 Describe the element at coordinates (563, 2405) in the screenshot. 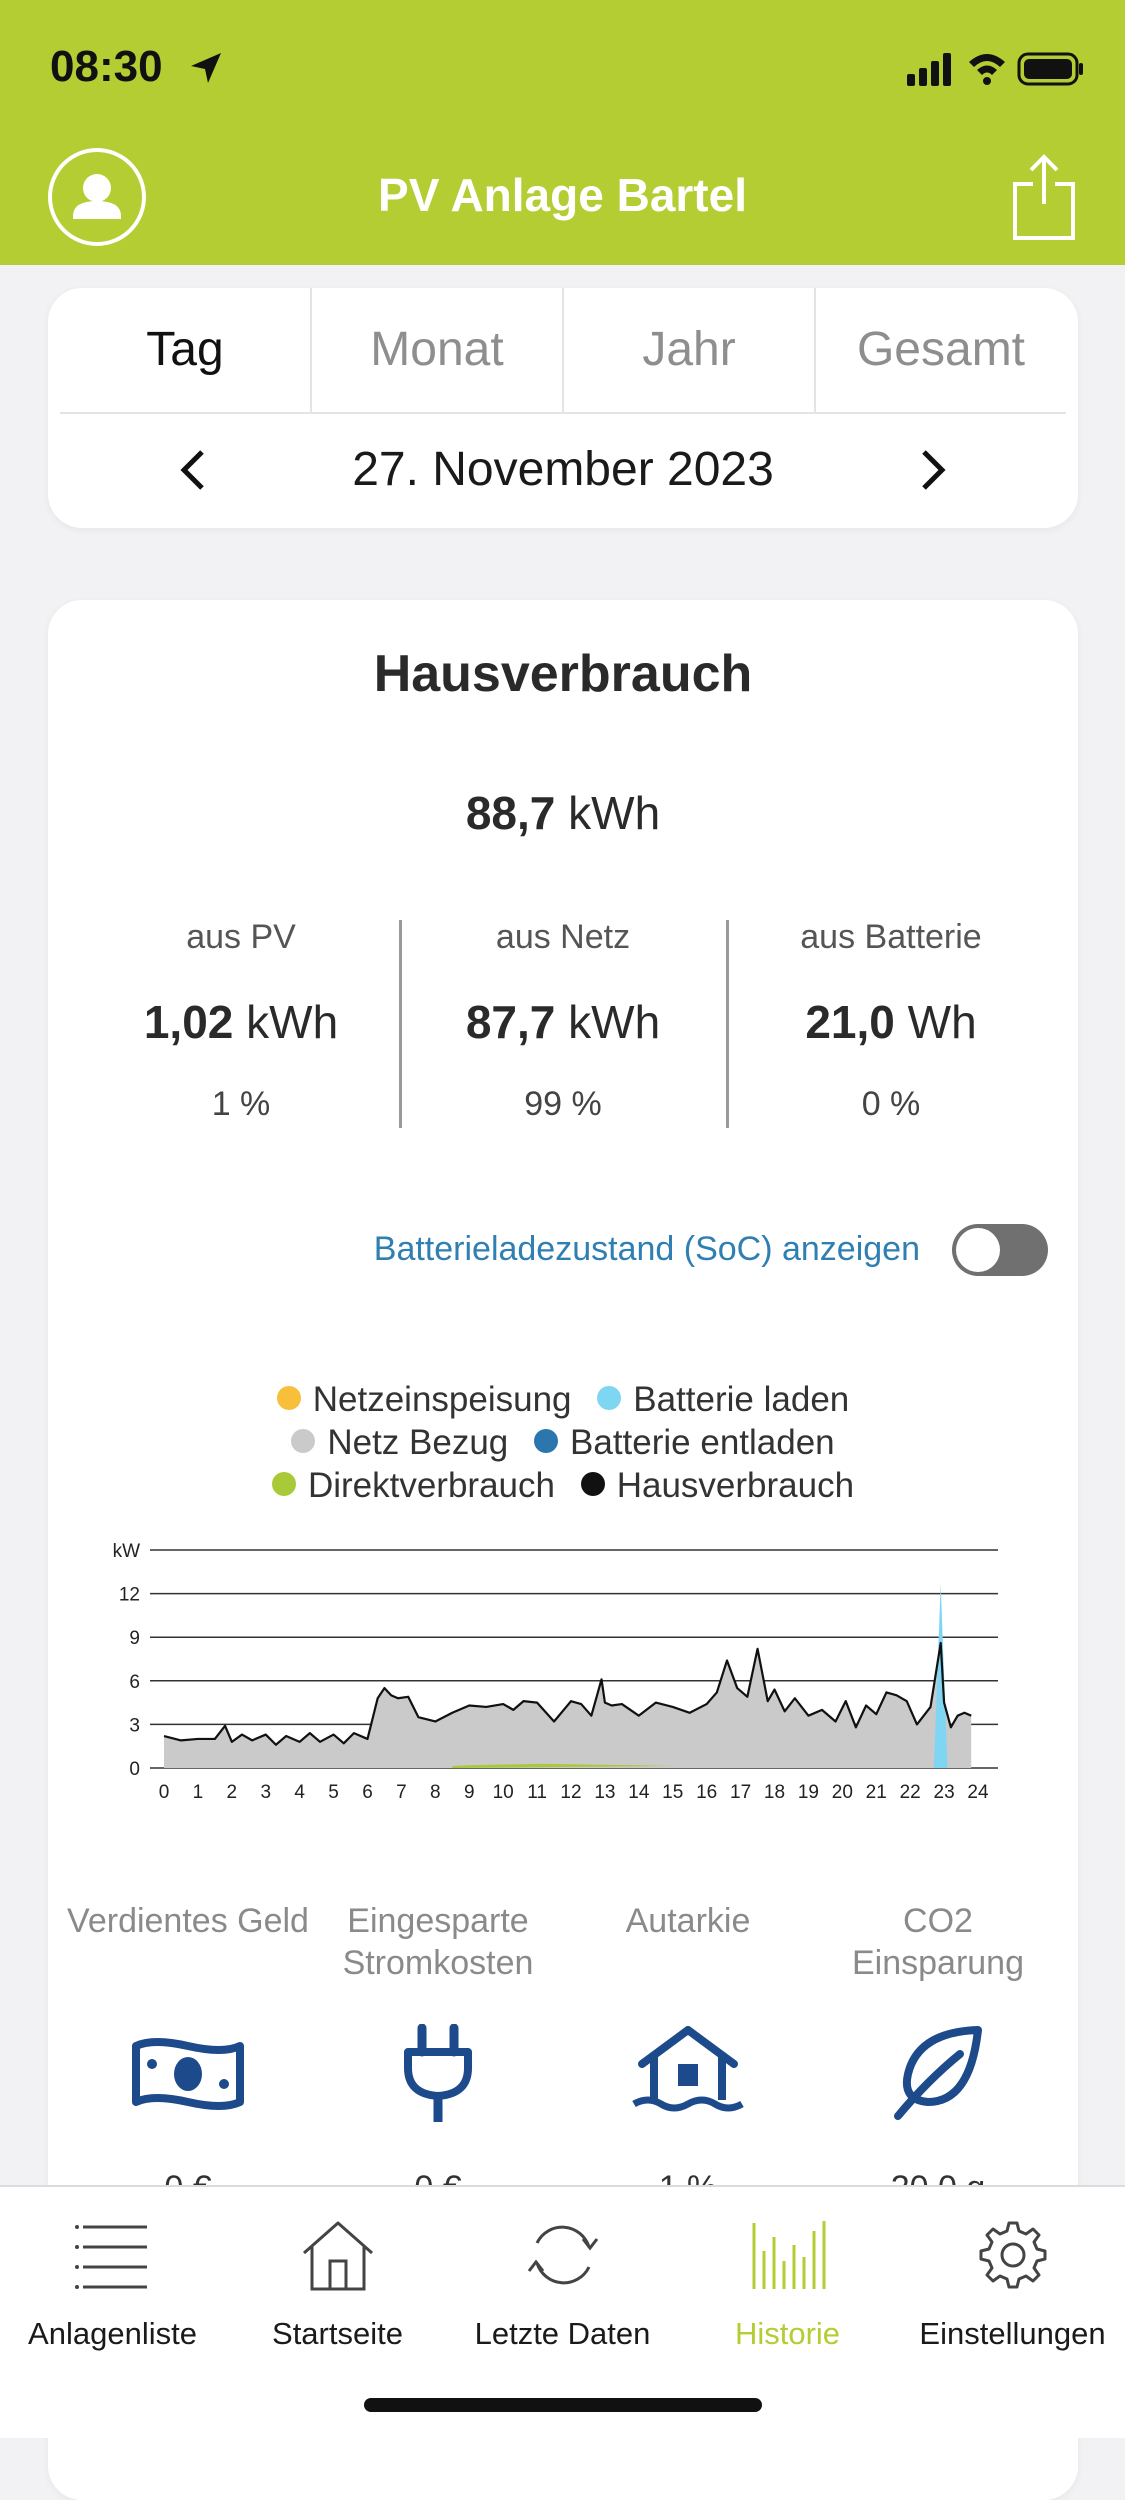

I see `home-indicator` at that location.